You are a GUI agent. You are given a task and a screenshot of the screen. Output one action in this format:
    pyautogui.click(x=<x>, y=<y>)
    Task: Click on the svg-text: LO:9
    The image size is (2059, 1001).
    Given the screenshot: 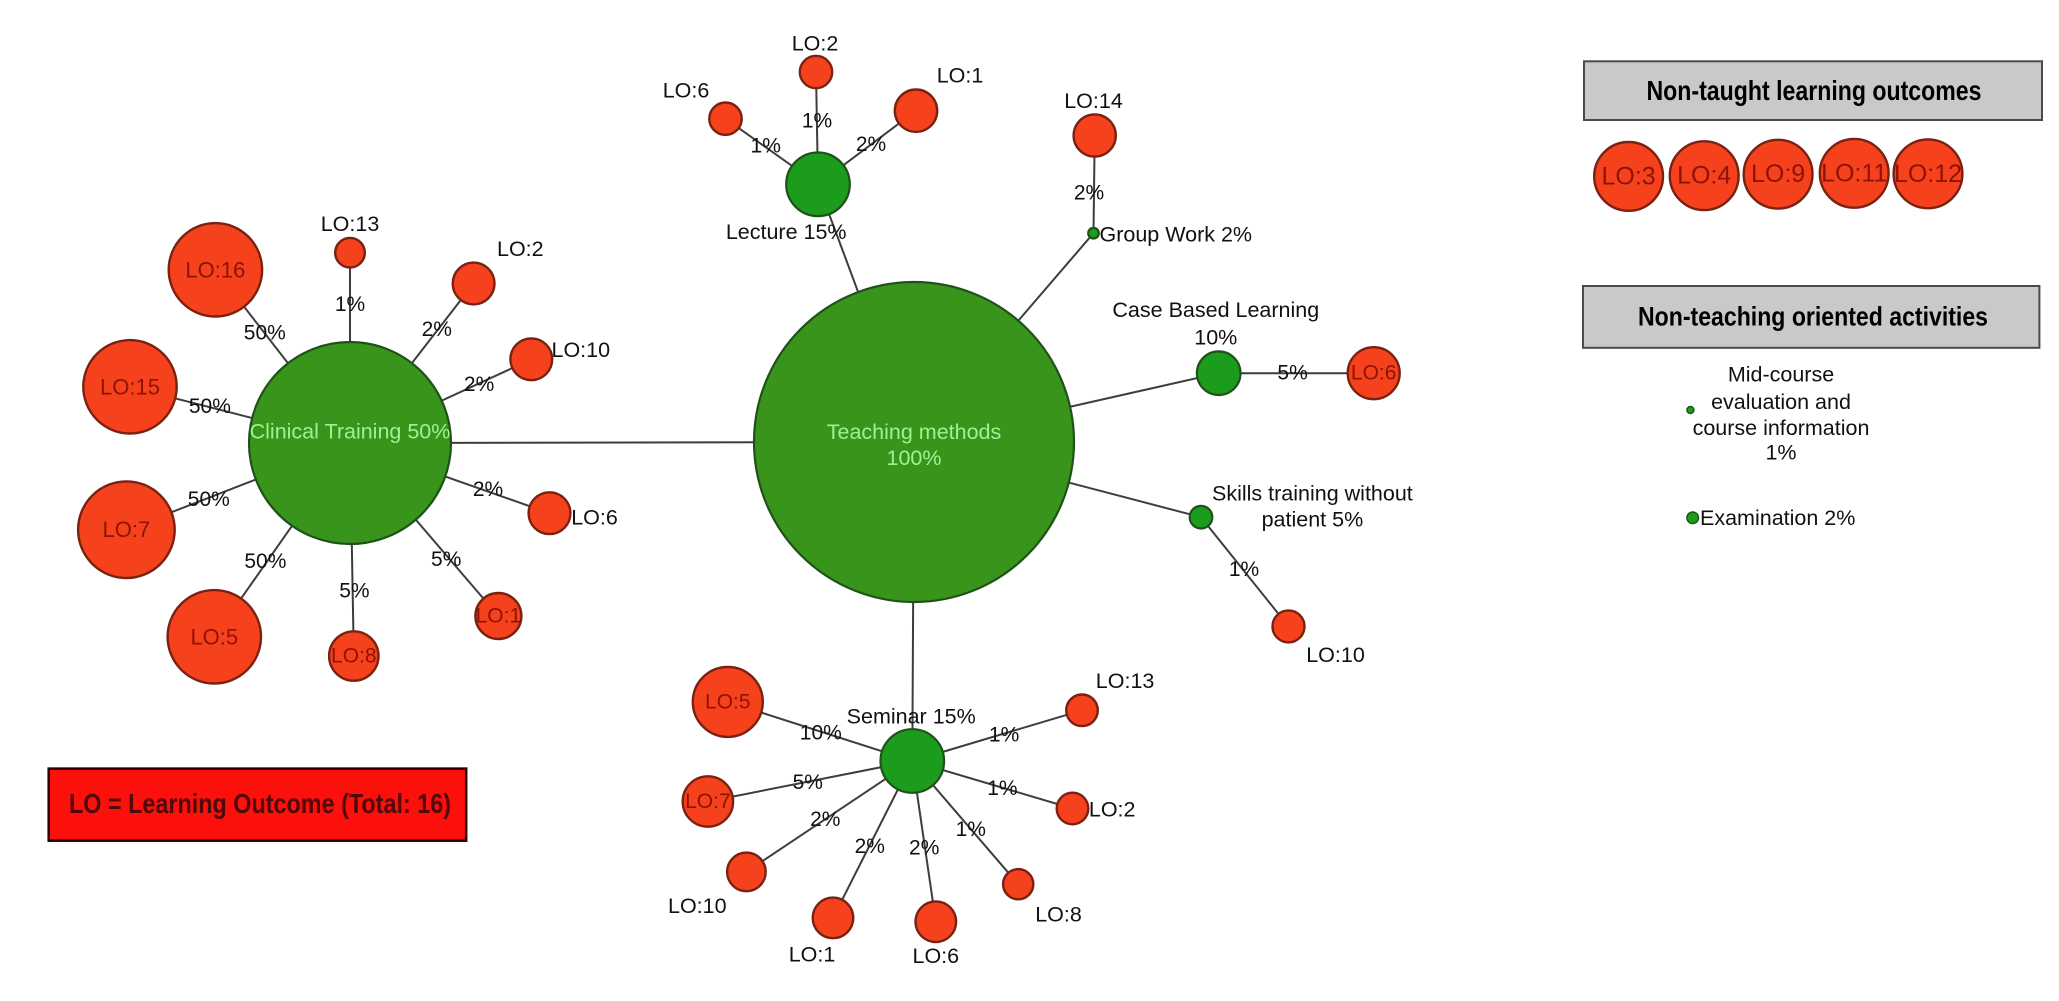 What is the action you would take?
    pyautogui.click(x=1778, y=174)
    